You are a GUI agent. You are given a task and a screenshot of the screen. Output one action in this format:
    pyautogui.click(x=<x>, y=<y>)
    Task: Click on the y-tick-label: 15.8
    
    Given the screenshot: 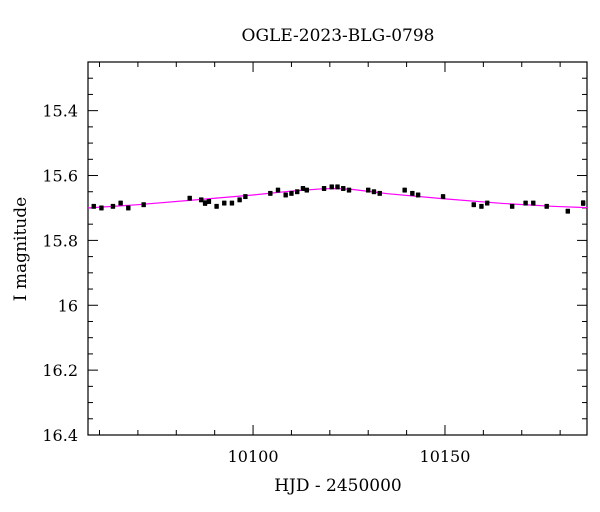 What is the action you would take?
    pyautogui.click(x=60, y=240)
    